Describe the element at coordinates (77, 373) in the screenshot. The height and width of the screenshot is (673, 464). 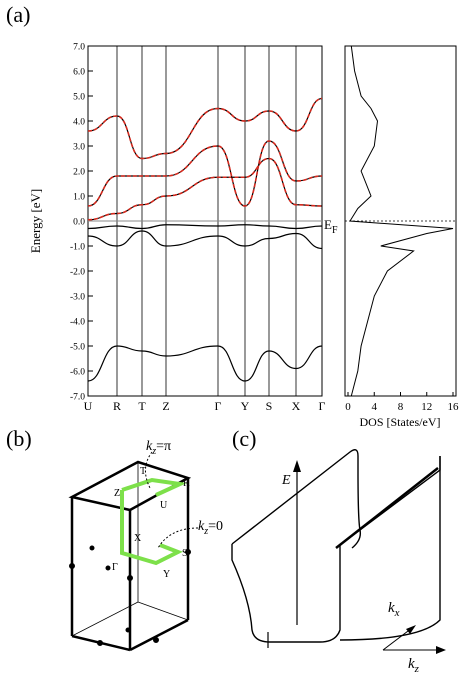
I see `ytick-label: -6.0` at that location.